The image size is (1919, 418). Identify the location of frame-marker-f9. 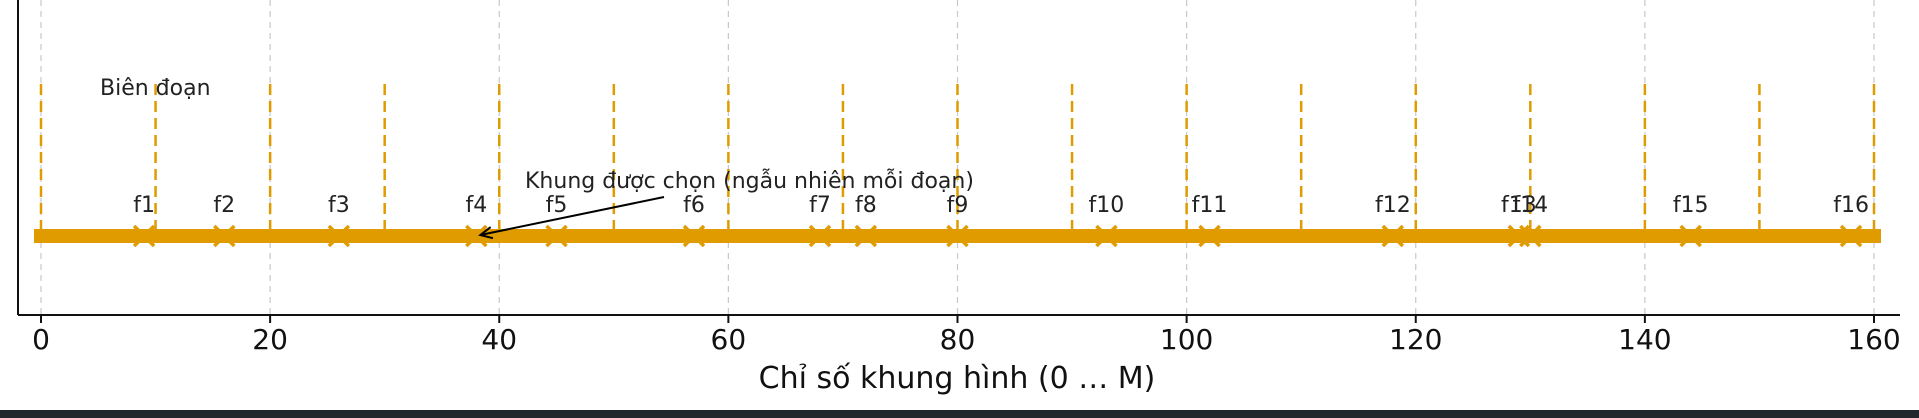
(957, 236).